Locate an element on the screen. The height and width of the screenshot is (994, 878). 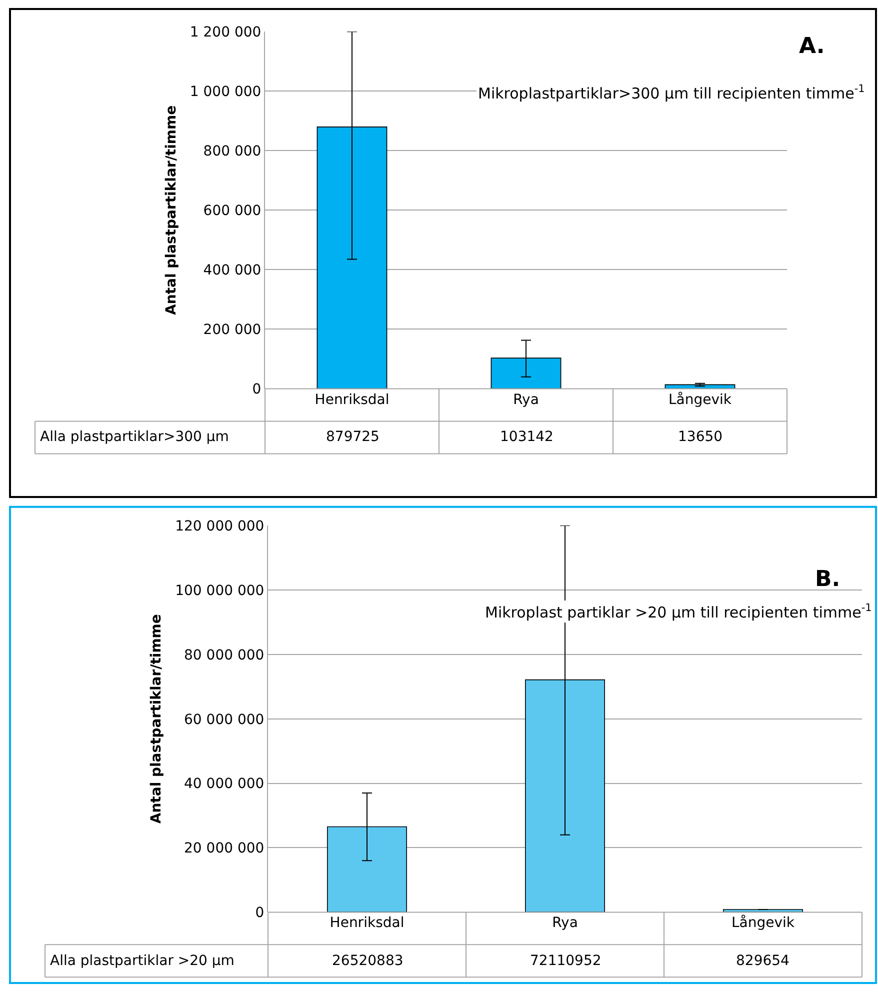
y-tick-label: 1 000 000 is located at coordinates (226, 92).